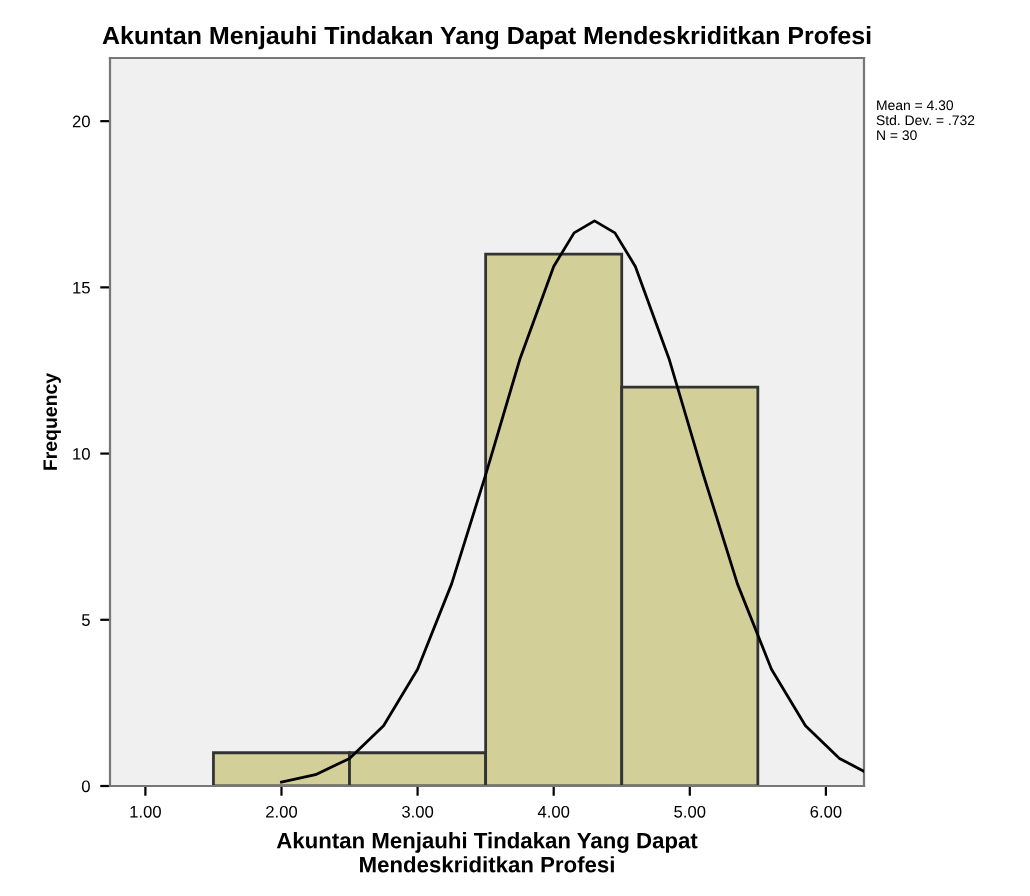  Describe the element at coordinates (690, 811) in the screenshot. I see `x-tick-label: 5.00` at that location.